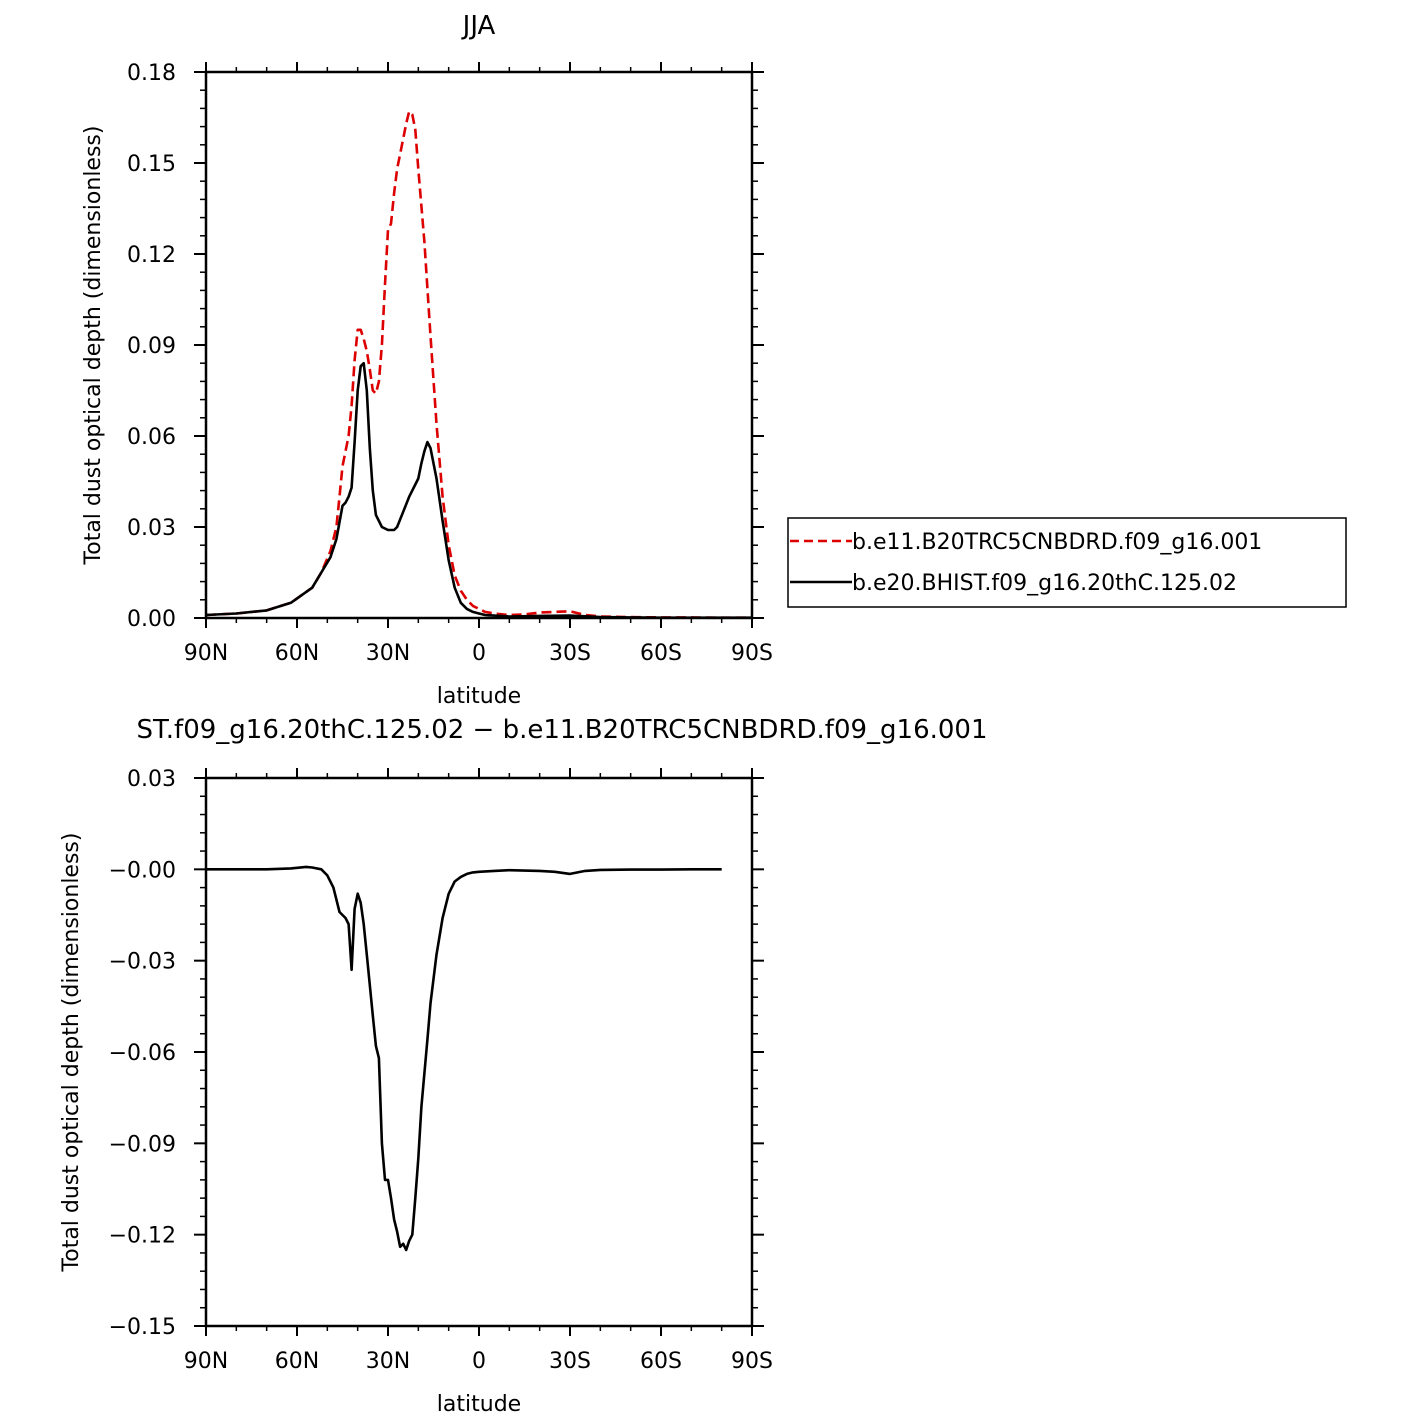  Describe the element at coordinates (479, 1404) in the screenshot. I see `bottom-x-axis-label: latitude` at that location.